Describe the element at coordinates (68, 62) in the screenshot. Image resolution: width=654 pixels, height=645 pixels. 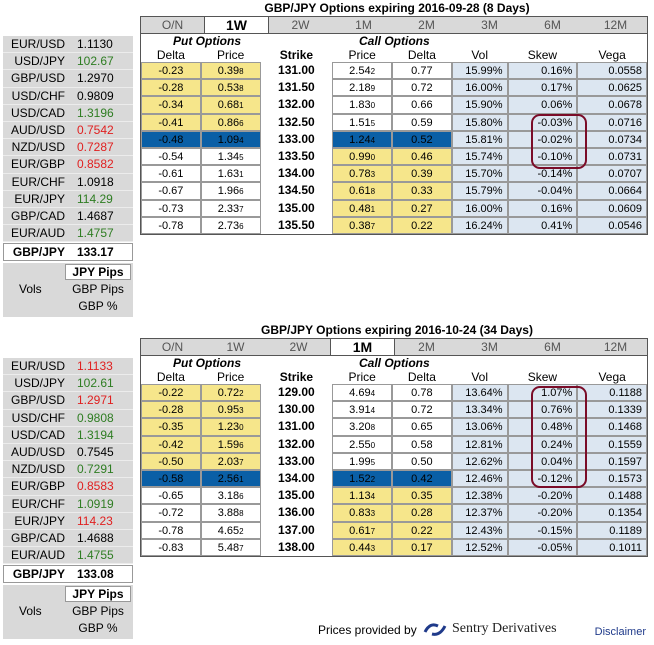
I see `rate-row: USD/JPY 102.67` at that location.